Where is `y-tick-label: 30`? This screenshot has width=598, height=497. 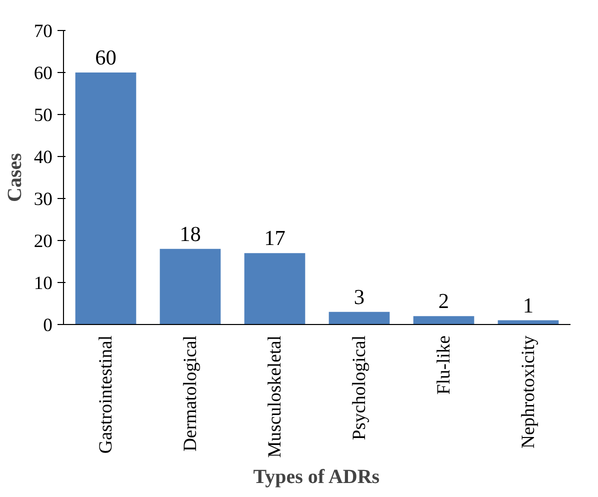 y-tick-label: 30 is located at coordinates (43, 199).